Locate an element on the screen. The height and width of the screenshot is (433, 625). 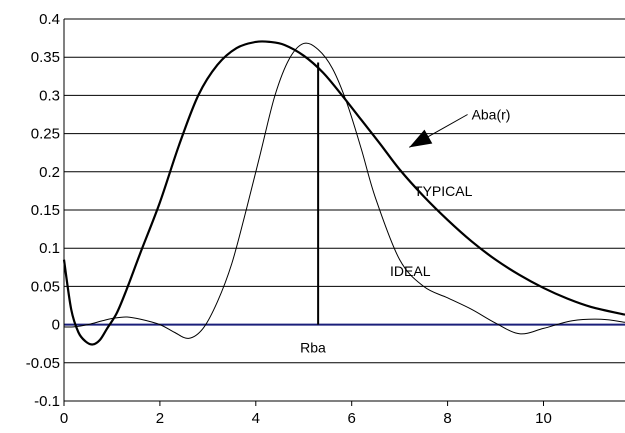
y-tick-label: -0.05 is located at coordinates (43, 363).